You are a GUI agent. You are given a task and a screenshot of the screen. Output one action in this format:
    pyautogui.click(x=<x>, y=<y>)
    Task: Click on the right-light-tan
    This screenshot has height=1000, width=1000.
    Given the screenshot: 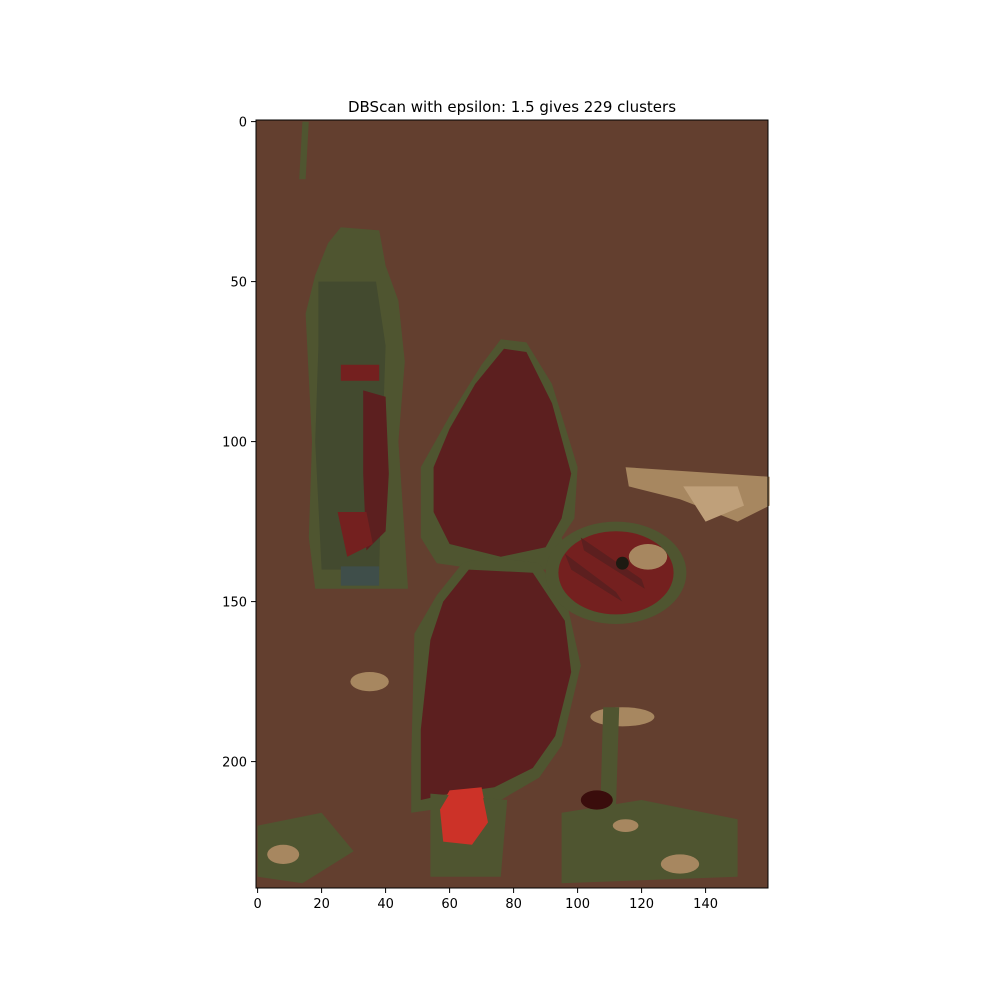 What is the action you would take?
    pyautogui.click(x=713, y=504)
    